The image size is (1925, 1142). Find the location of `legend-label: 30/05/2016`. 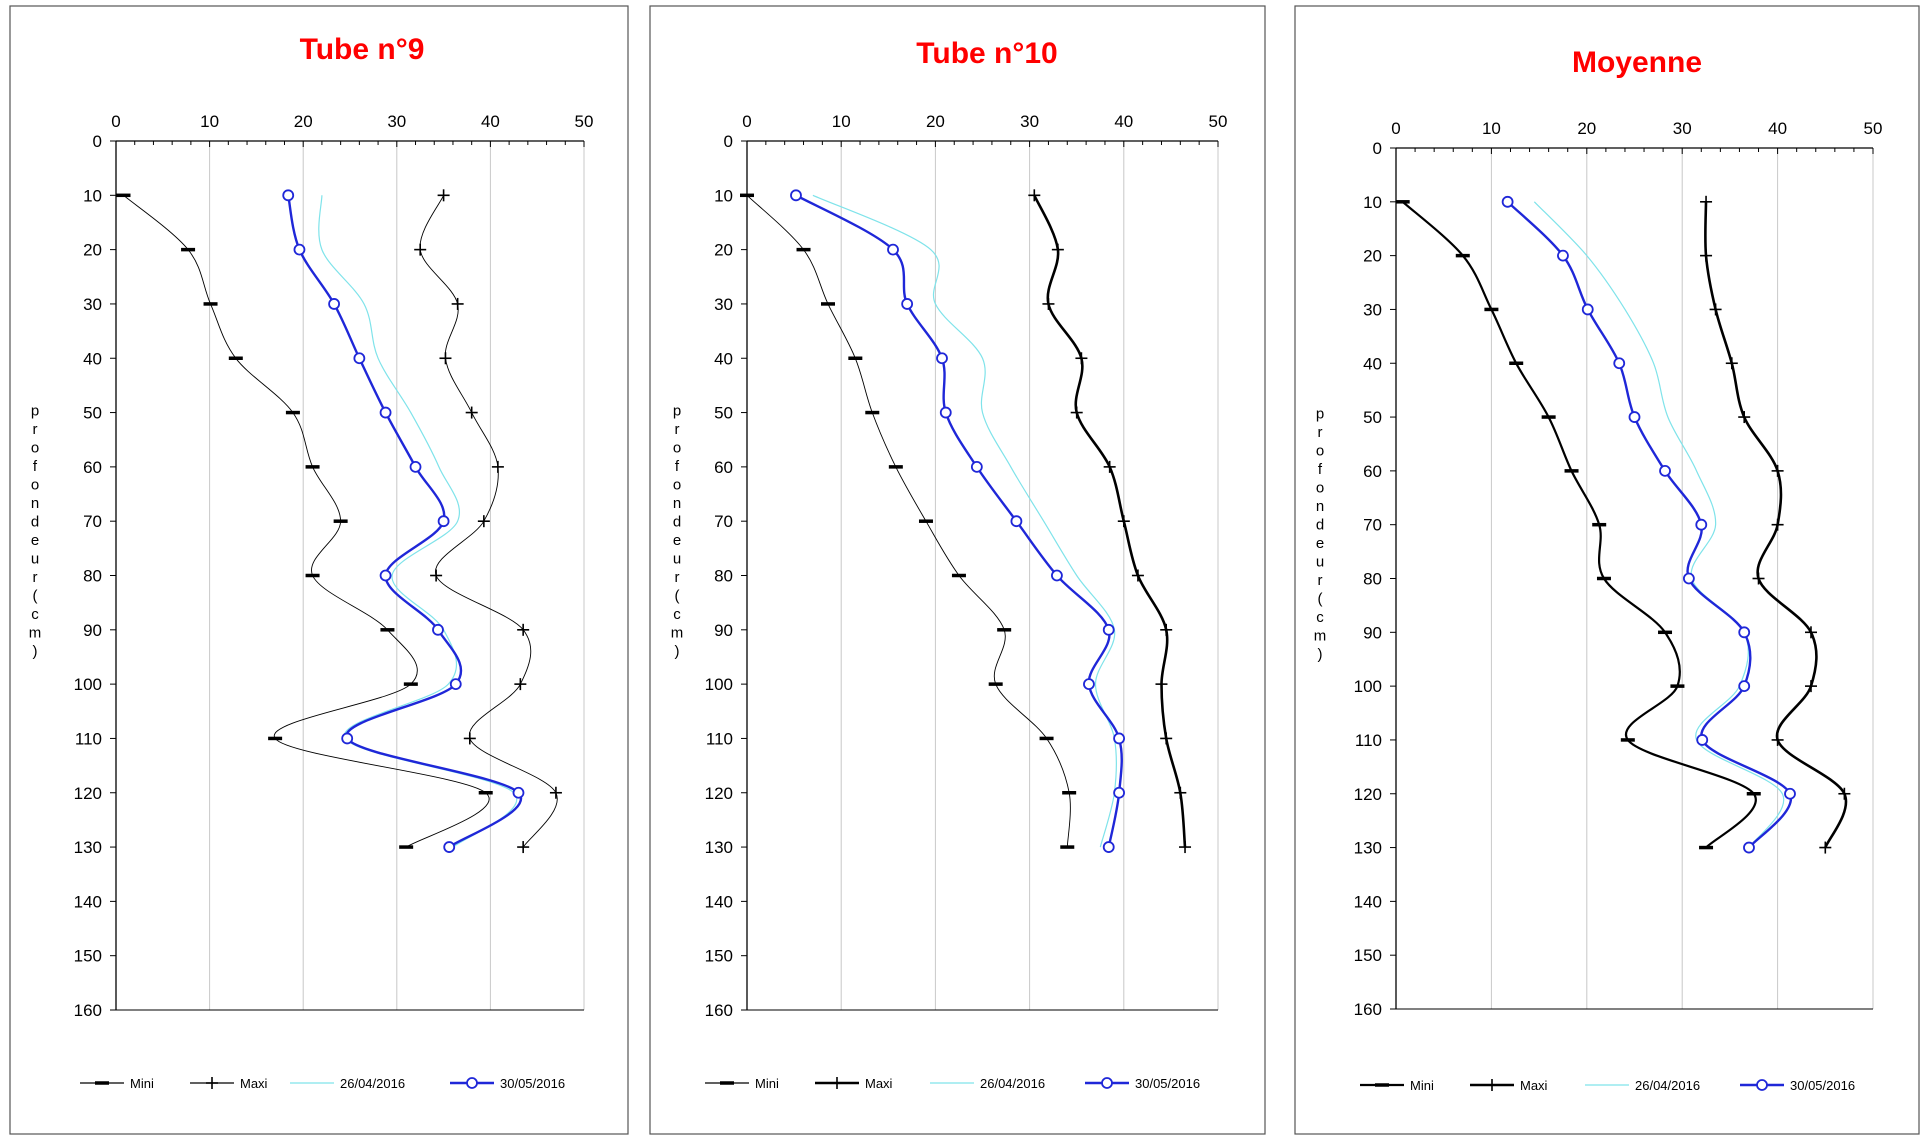

legend-label: 30/05/2016 is located at coordinates (1822, 1085).